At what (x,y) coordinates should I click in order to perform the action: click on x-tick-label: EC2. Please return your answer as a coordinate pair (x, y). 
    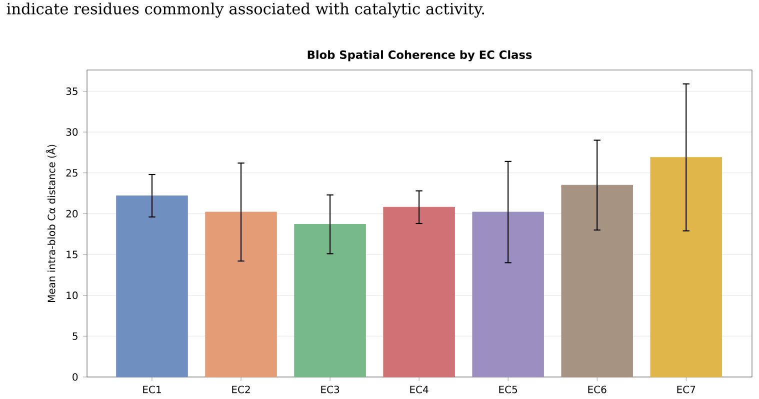
    Looking at the image, I should click on (241, 390).